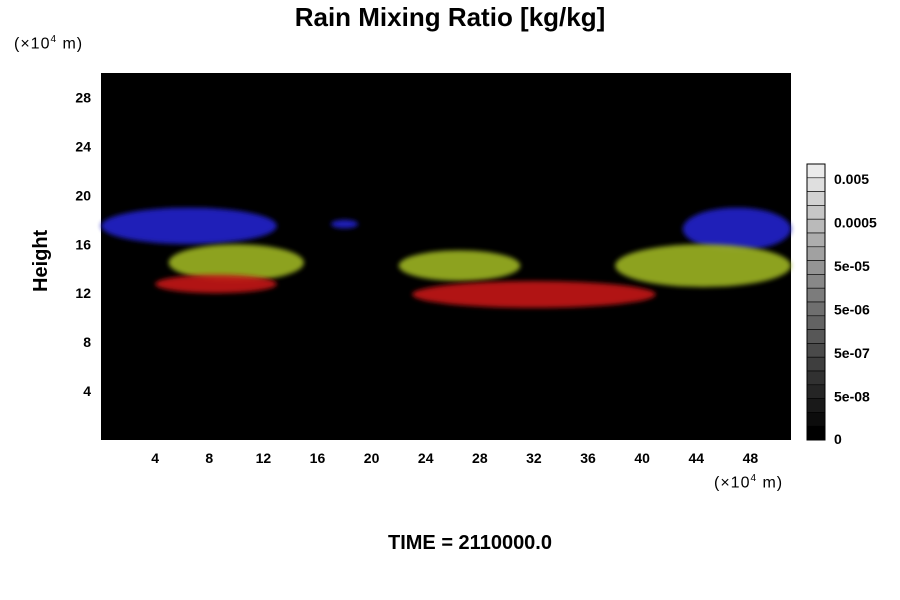 Image resolution: width=900 pixels, height=600 pixels. Describe the element at coordinates (852, 397) in the screenshot. I see `colorbar-label: 5e-08` at that location.